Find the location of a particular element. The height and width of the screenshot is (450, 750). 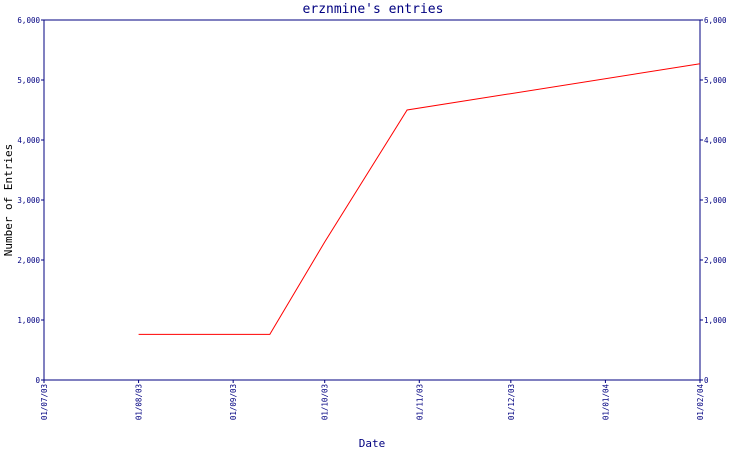

x-tick-label: 01/08/03 is located at coordinates (139, 402).